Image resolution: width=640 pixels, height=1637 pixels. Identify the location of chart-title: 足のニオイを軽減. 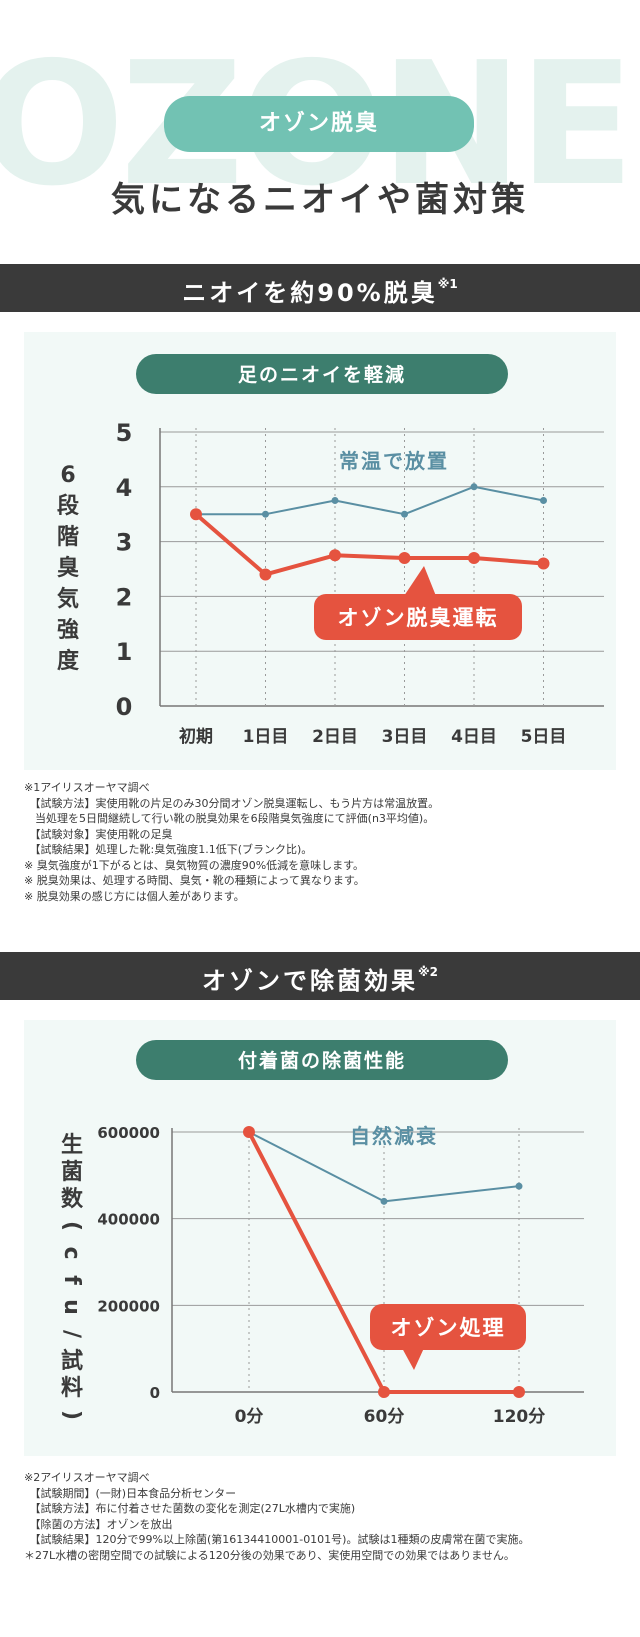
(322, 374).